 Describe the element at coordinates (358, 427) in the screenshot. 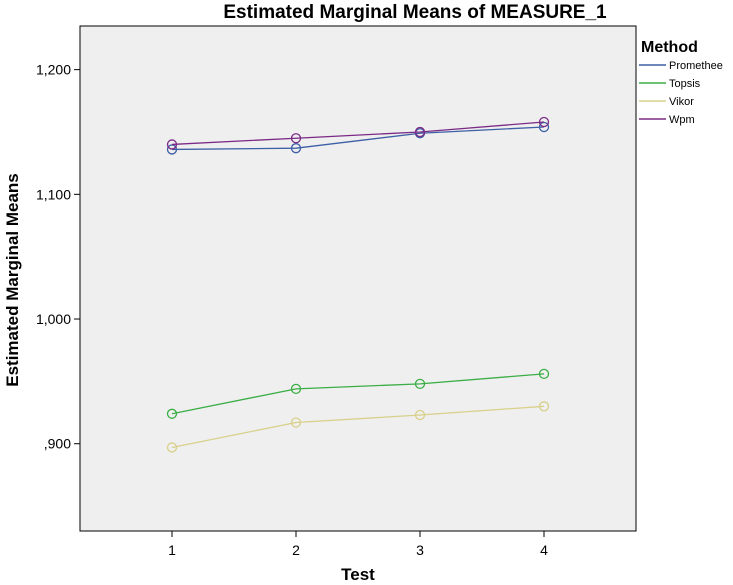

I see `series-line-vikor` at that location.